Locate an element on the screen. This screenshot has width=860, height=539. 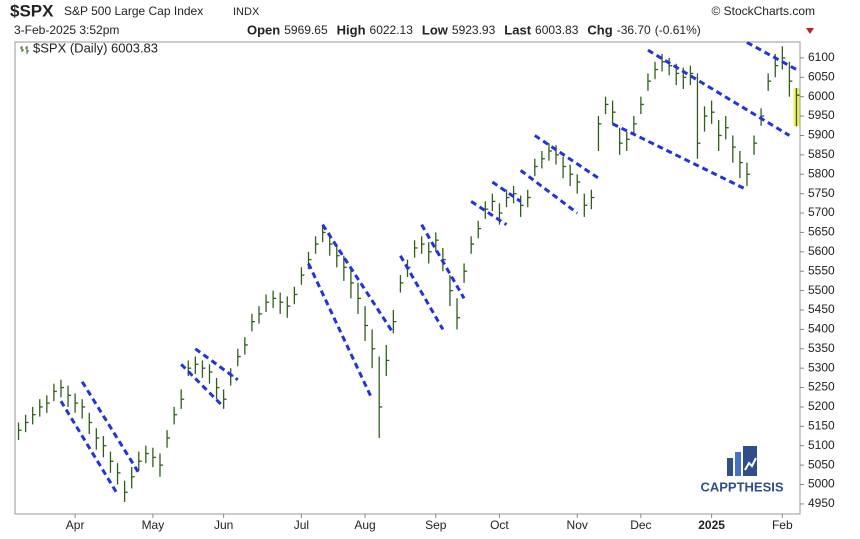
field-value: 6003.83 is located at coordinates (557, 30).